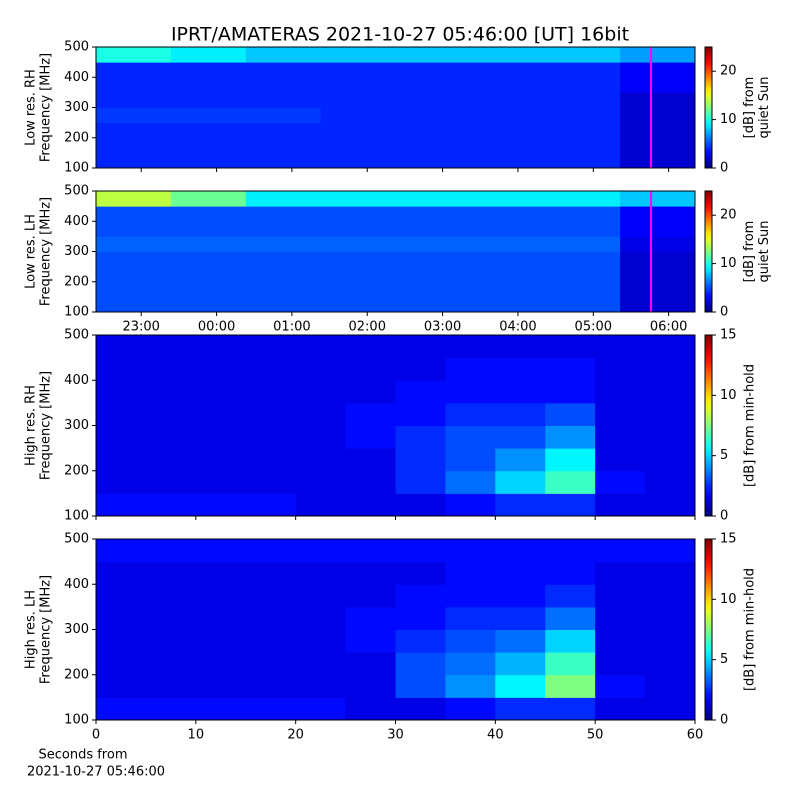 This screenshot has height=800, width=800. What do you see at coordinates (76, 107) in the screenshot?
I see `y-tick-label: 300` at bounding box center [76, 107].